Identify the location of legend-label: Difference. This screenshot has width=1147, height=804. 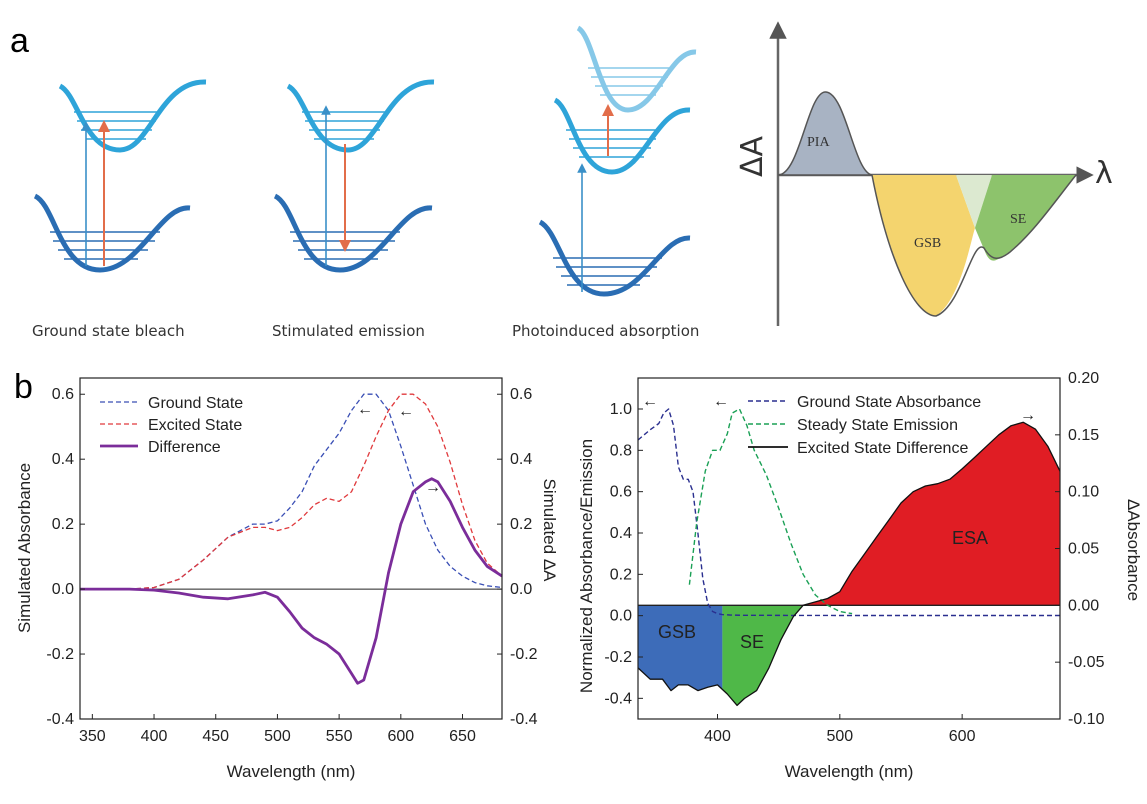
(184, 447).